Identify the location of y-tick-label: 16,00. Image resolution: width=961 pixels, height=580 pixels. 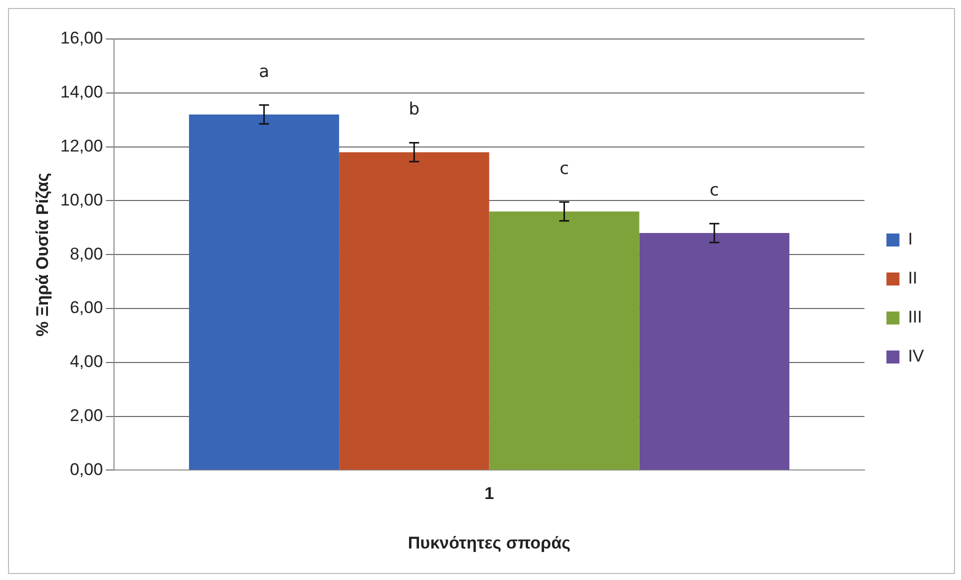
(81, 38).